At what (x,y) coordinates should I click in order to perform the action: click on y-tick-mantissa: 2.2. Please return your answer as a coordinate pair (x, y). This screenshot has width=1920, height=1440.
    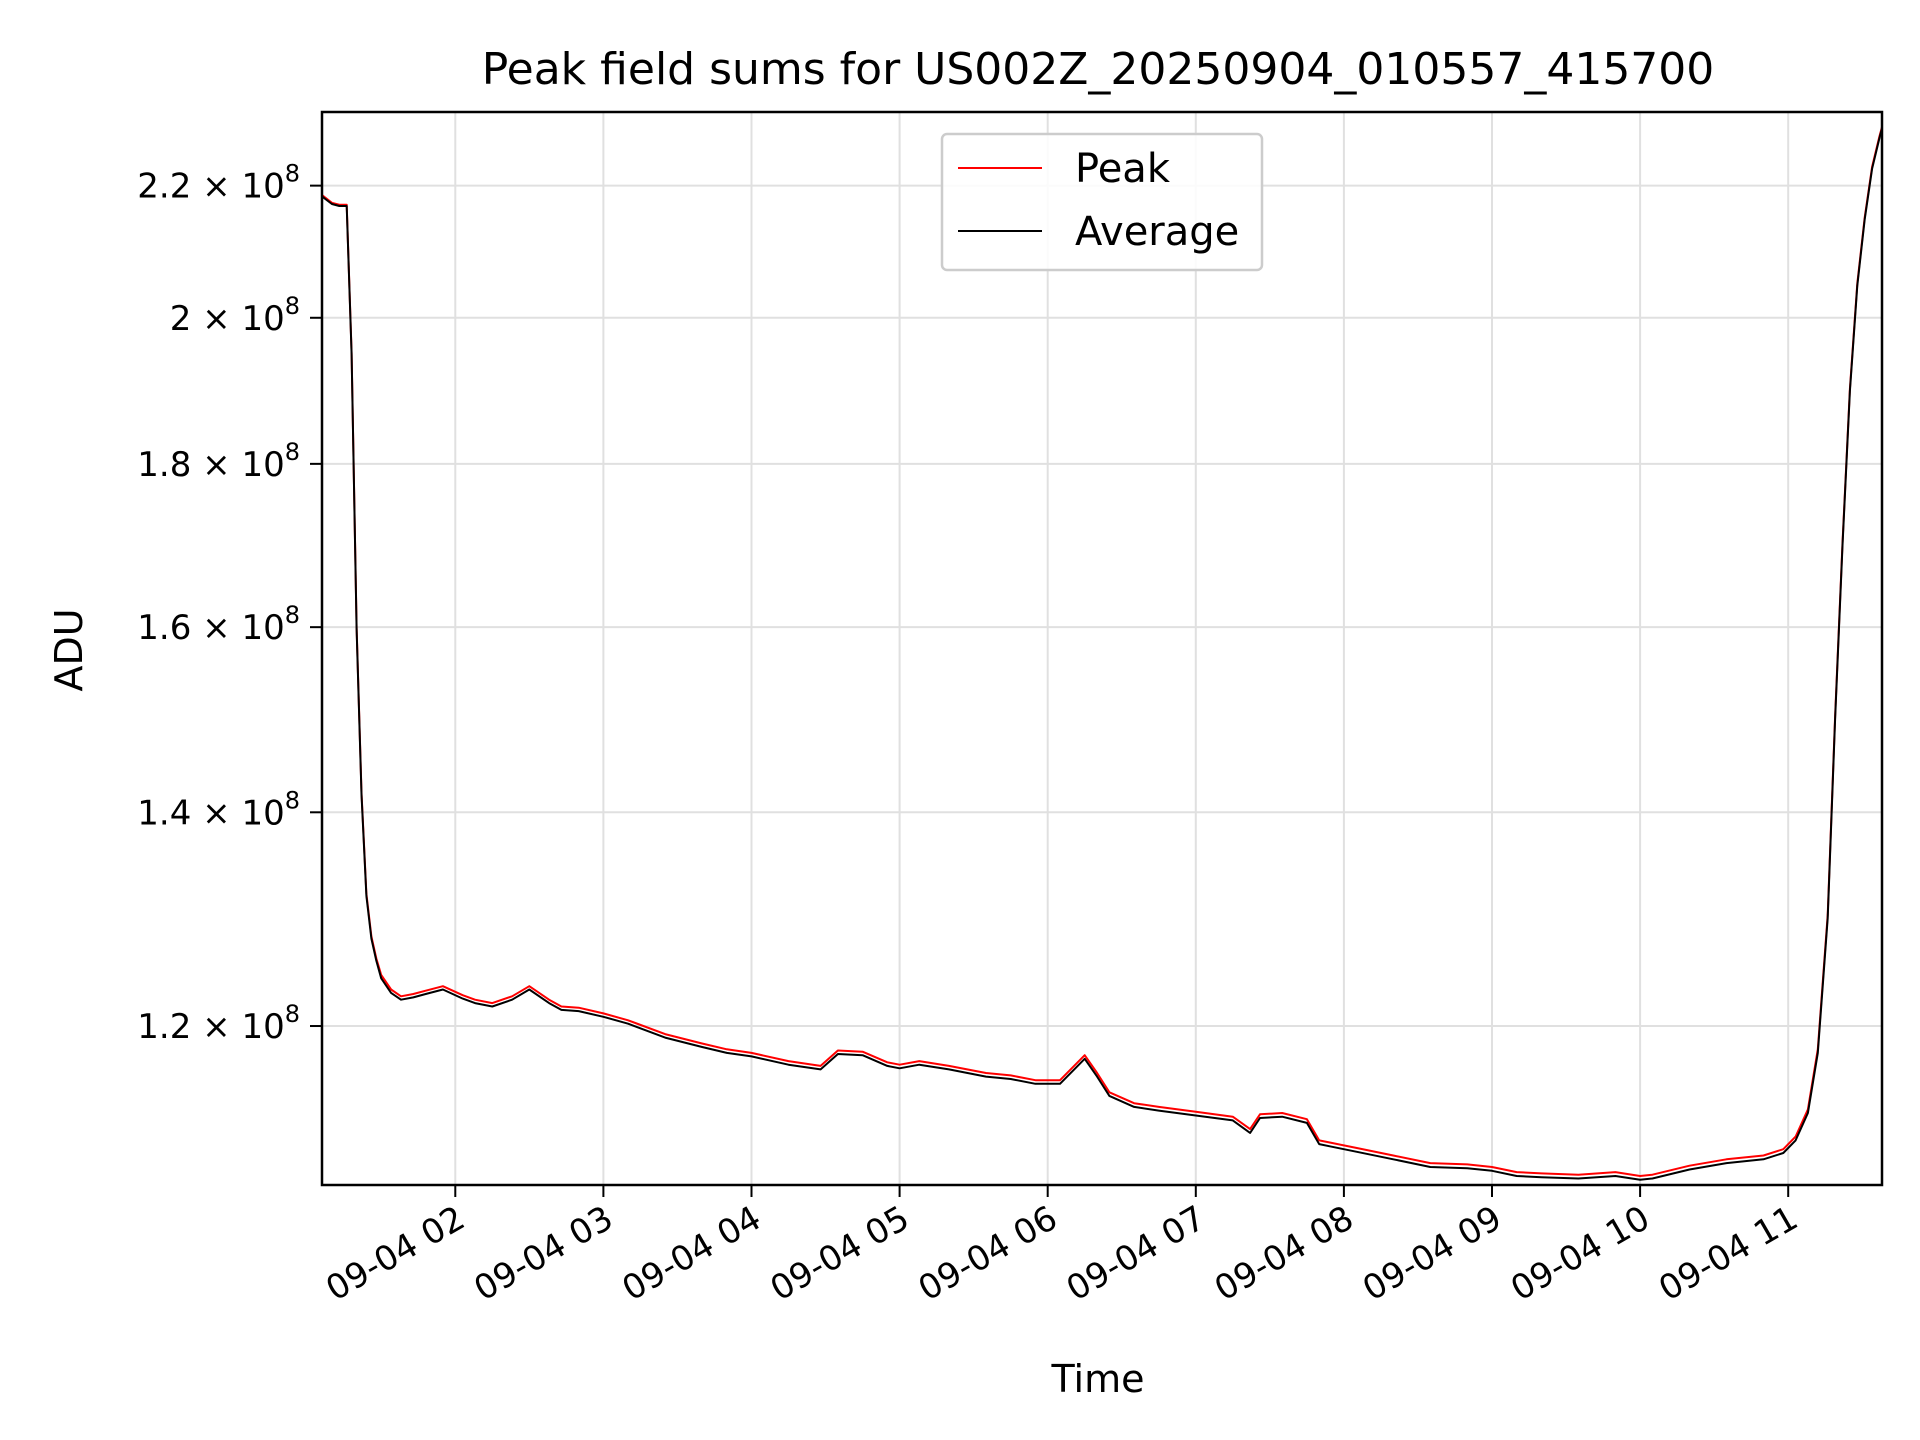
    Looking at the image, I should click on (164, 187).